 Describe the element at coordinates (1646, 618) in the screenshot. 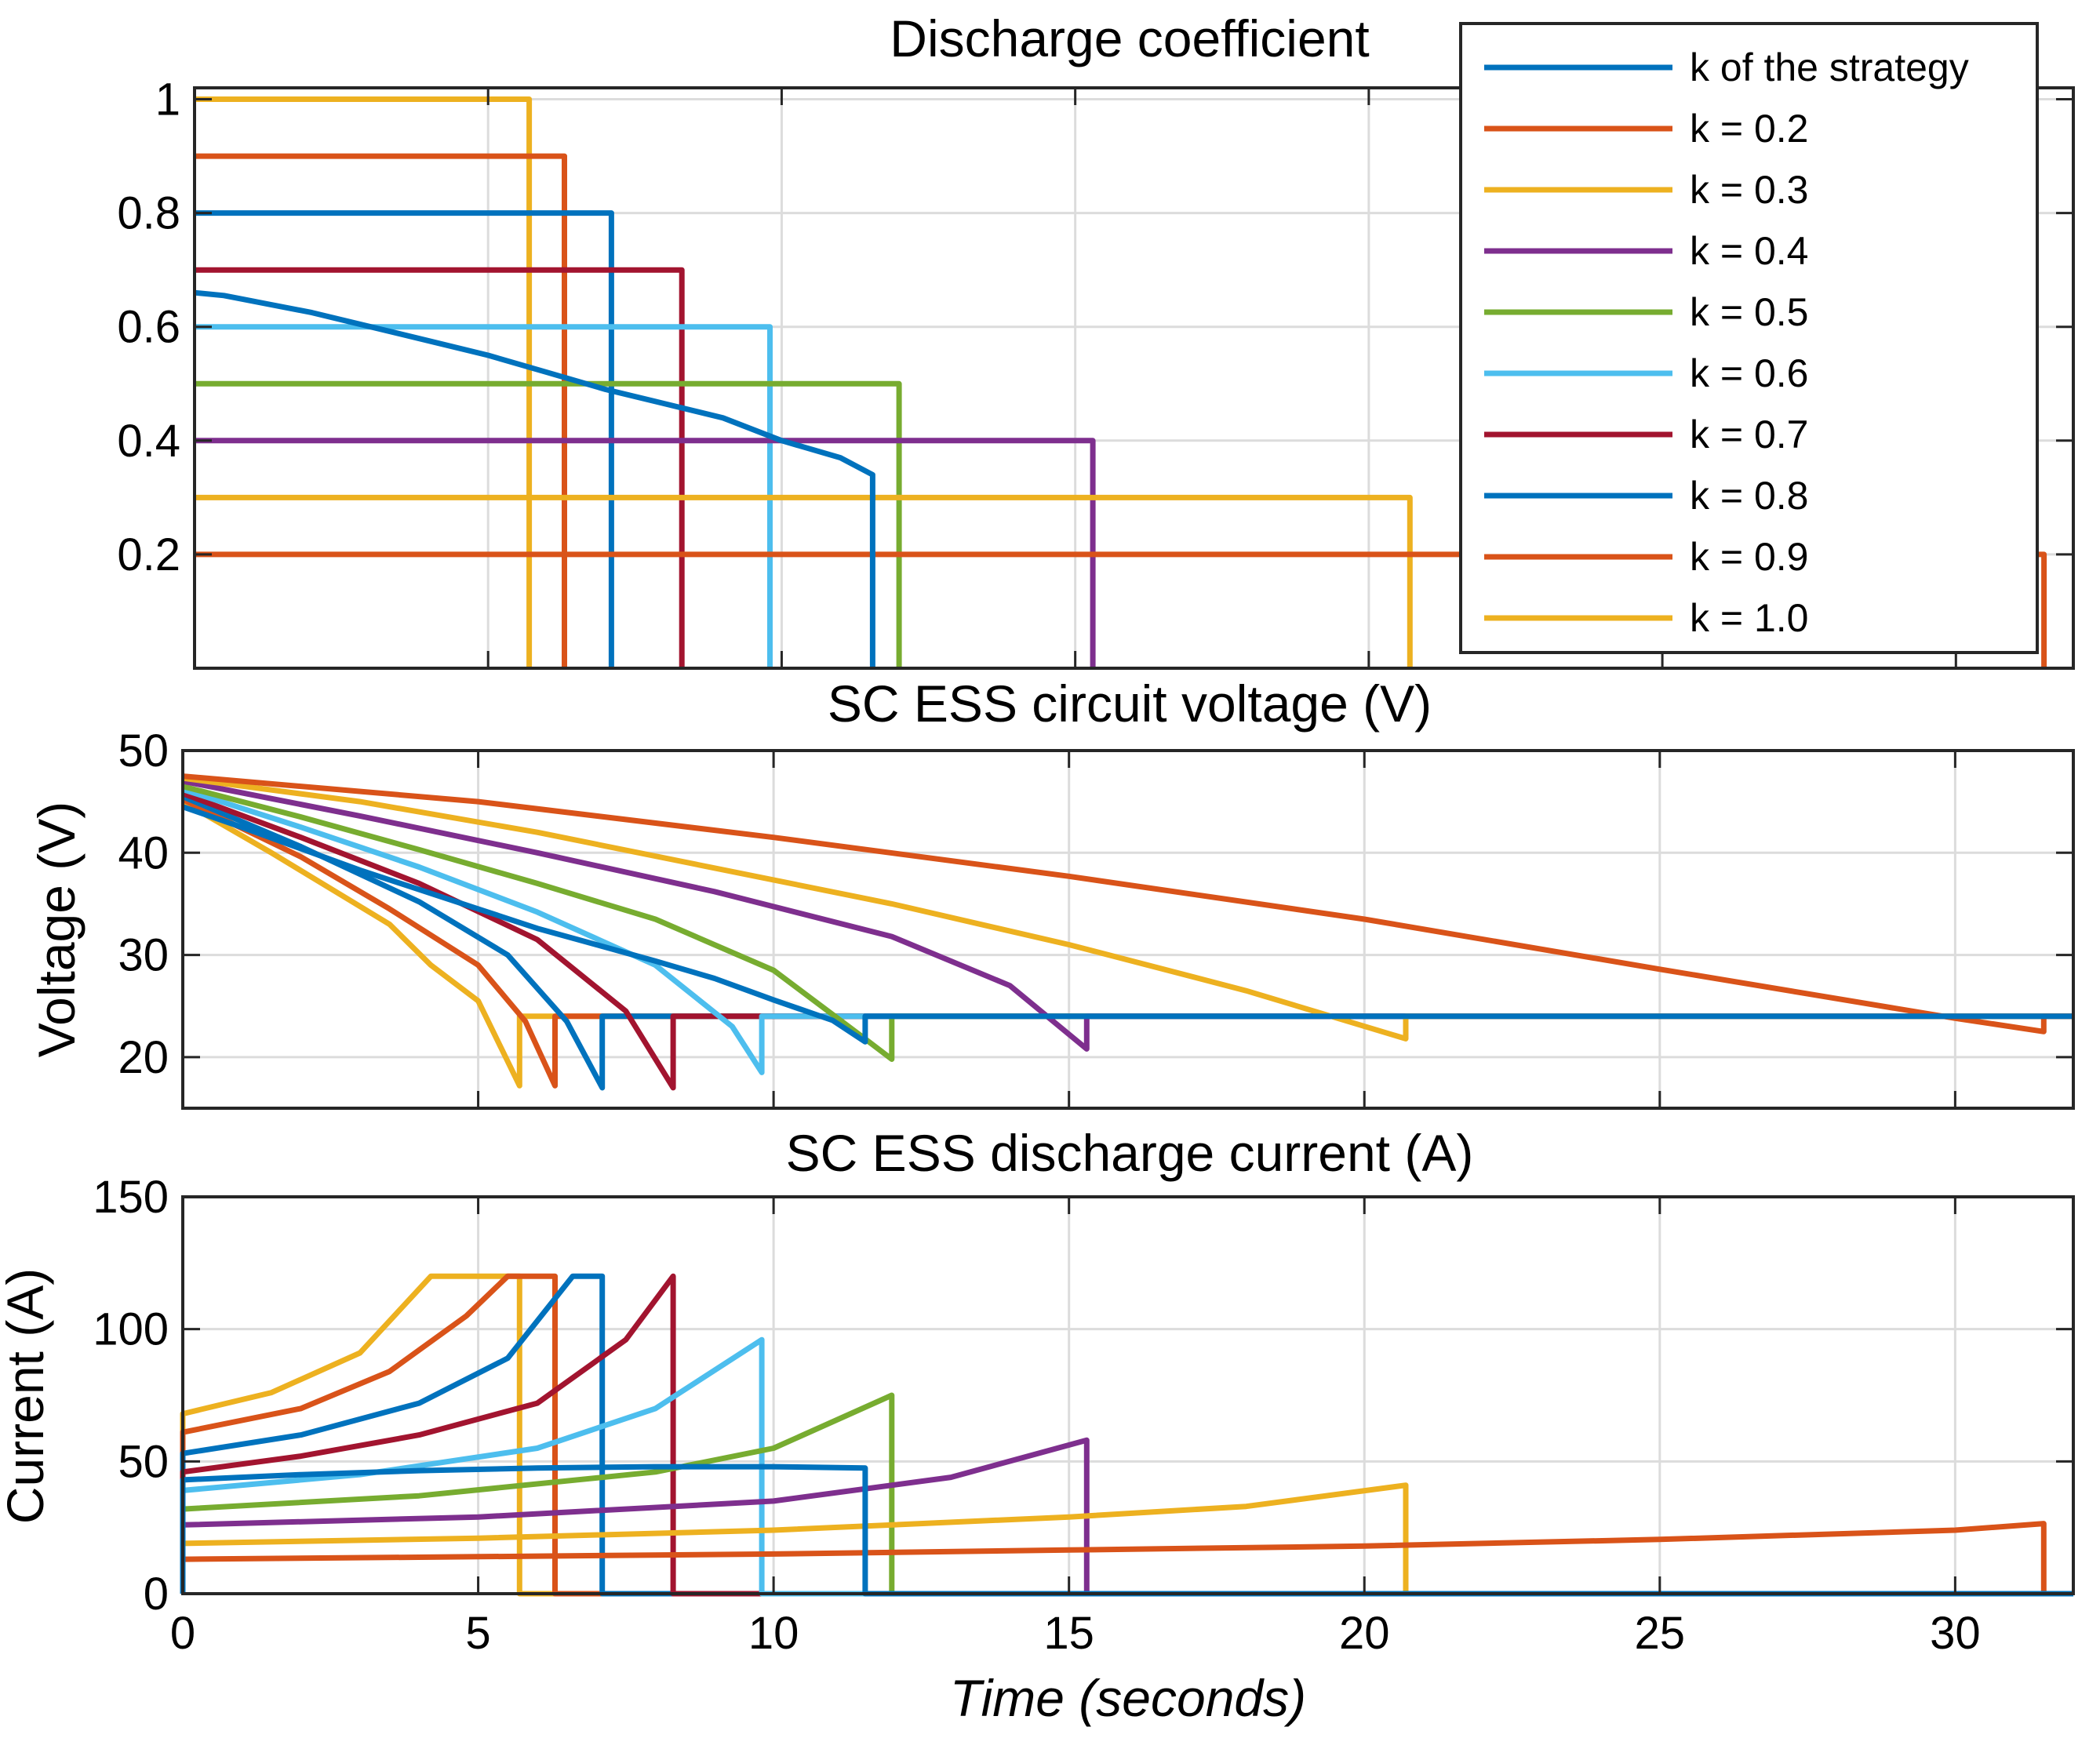

I see `legend-item: k = 1.0` at that location.